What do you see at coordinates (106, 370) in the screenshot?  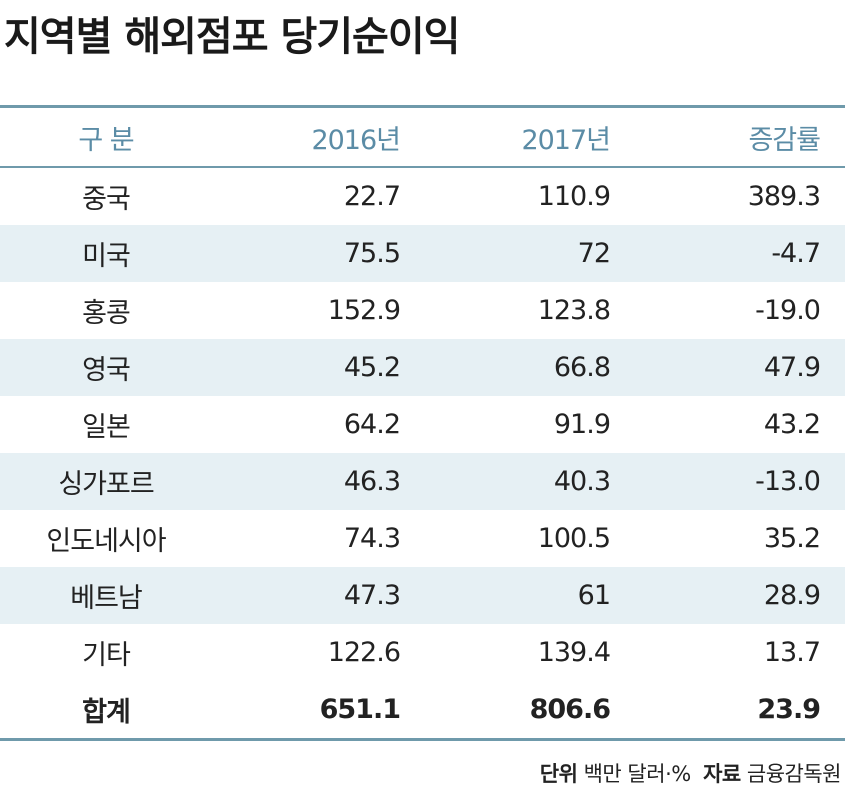 I see `cell-region: 영국` at bounding box center [106, 370].